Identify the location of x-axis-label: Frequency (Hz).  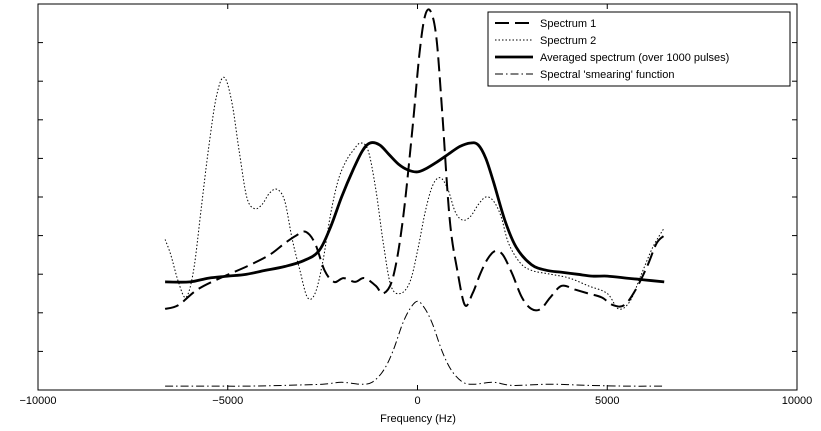
(418, 419).